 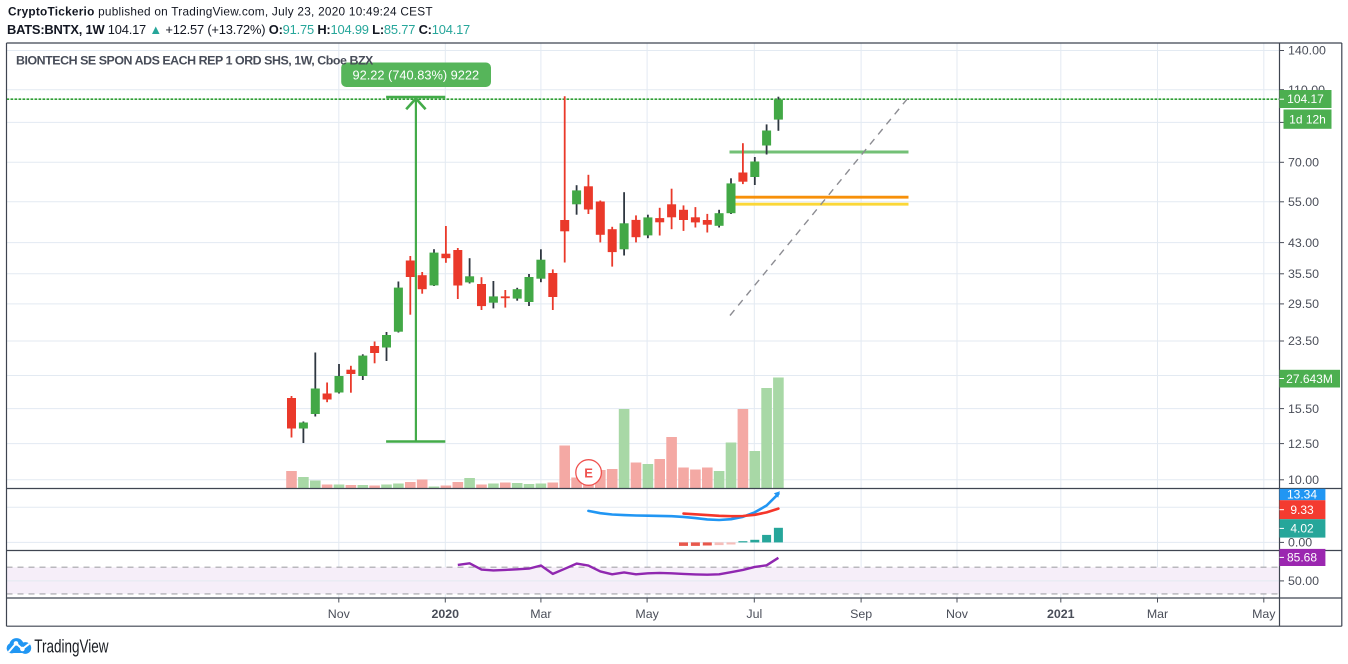 What do you see at coordinates (1307, 119) in the screenshot?
I see `svg-text: 1d 12h` at bounding box center [1307, 119].